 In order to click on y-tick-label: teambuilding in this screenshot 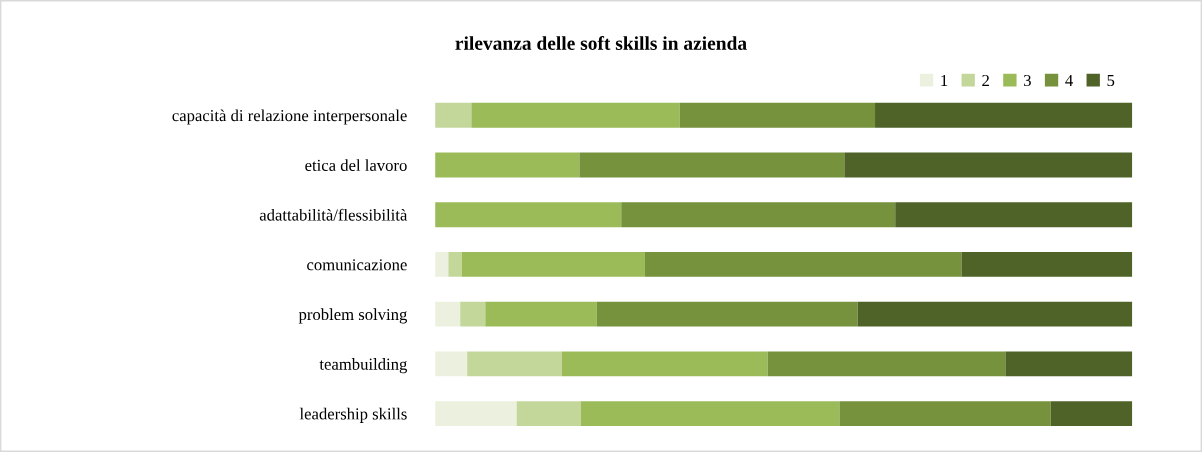, I will do `click(363, 366)`.